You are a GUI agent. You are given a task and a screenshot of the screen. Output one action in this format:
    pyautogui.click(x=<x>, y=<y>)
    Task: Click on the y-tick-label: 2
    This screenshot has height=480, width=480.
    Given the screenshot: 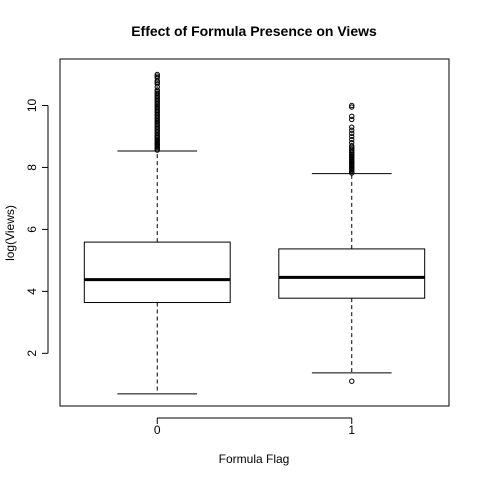 What is the action you would take?
    pyautogui.click(x=32, y=353)
    